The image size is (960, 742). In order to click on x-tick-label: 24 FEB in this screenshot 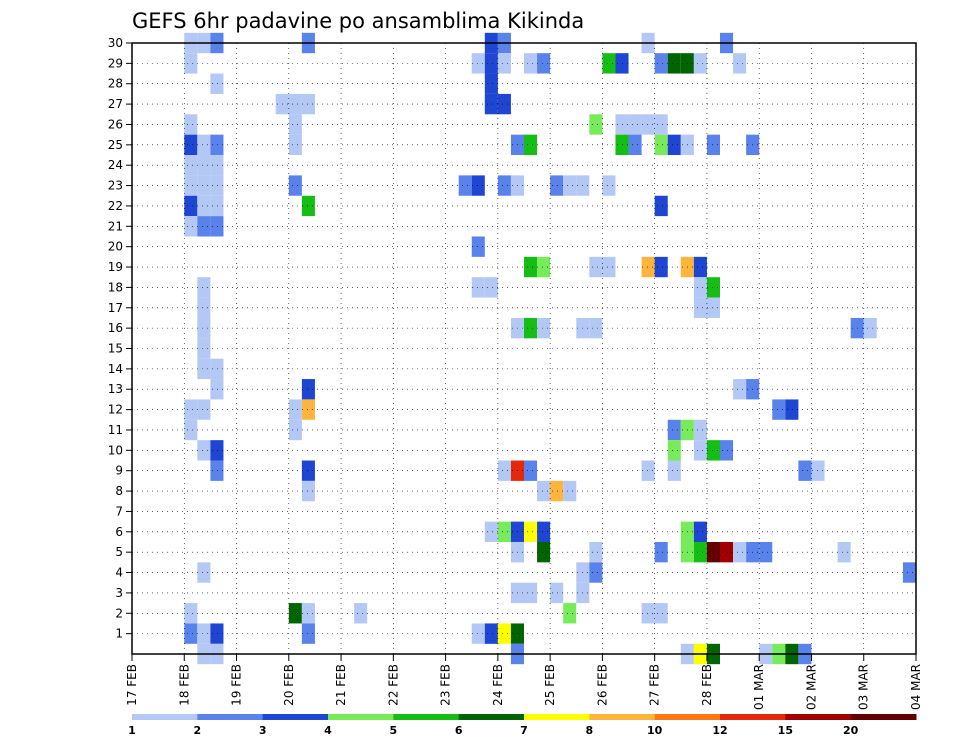, I will do `click(498, 685)`.